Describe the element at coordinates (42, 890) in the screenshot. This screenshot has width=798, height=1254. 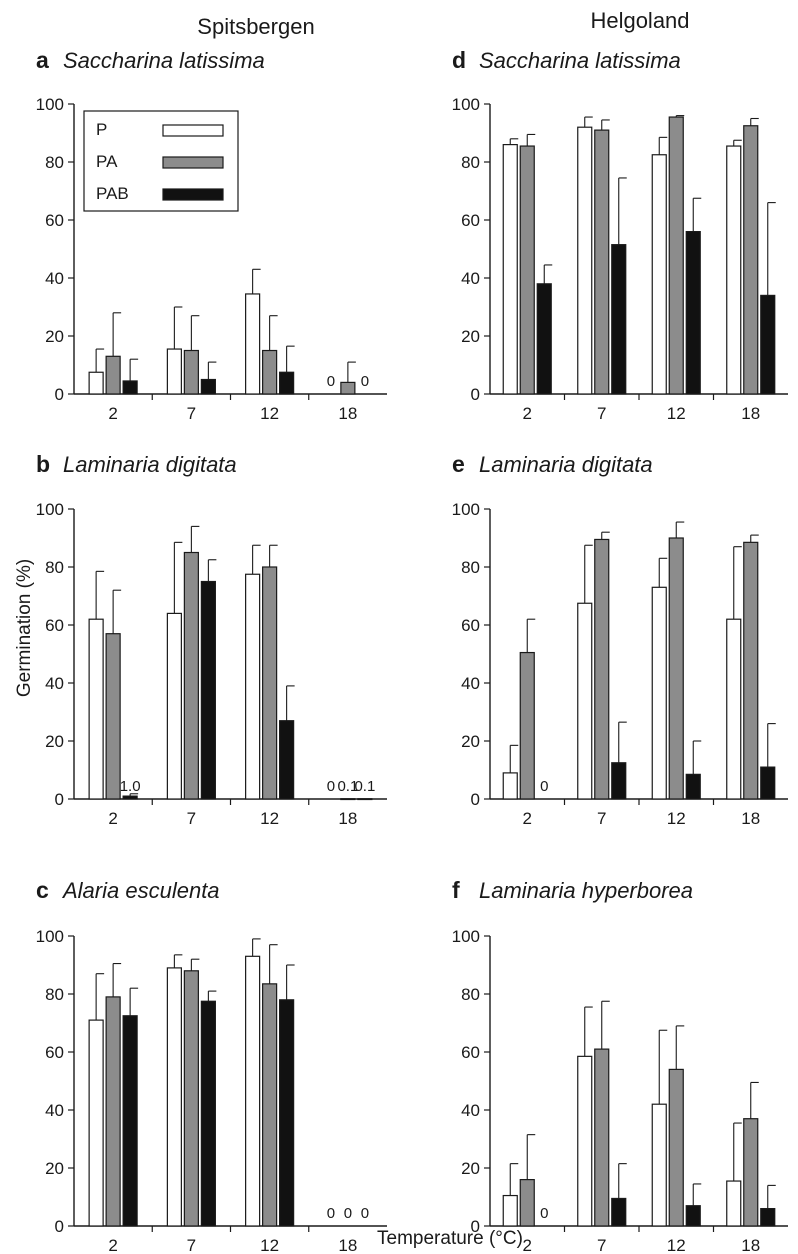
I see `panel-letter-c: c` at that location.